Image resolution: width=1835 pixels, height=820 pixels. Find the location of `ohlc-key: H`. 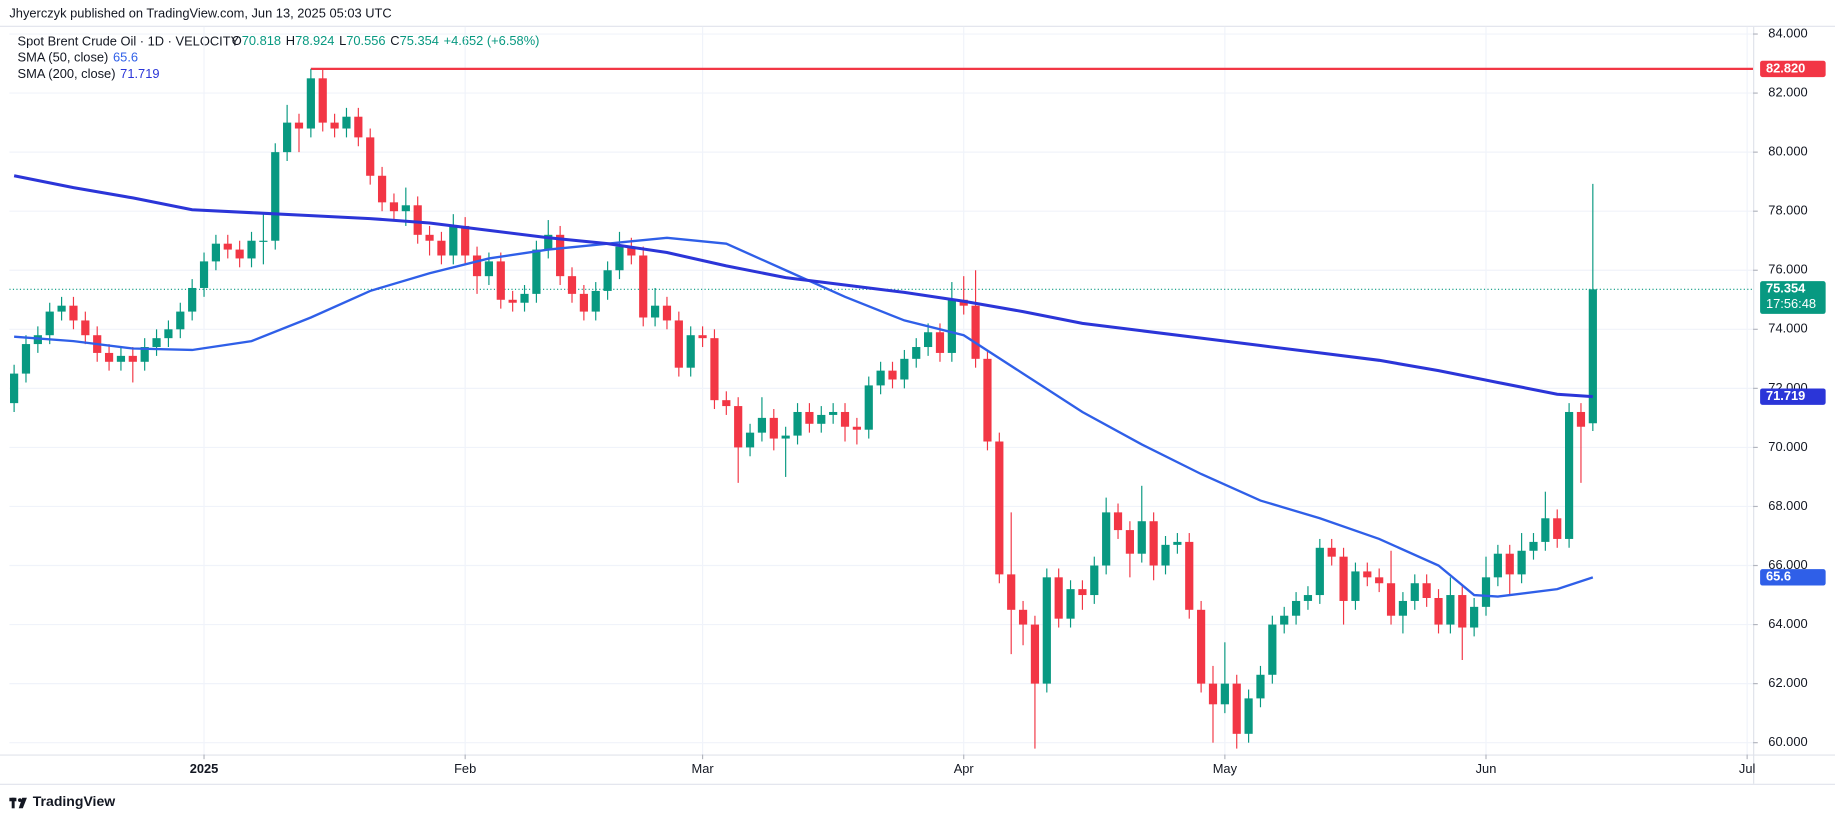

ohlc-key: H is located at coordinates (290, 41).